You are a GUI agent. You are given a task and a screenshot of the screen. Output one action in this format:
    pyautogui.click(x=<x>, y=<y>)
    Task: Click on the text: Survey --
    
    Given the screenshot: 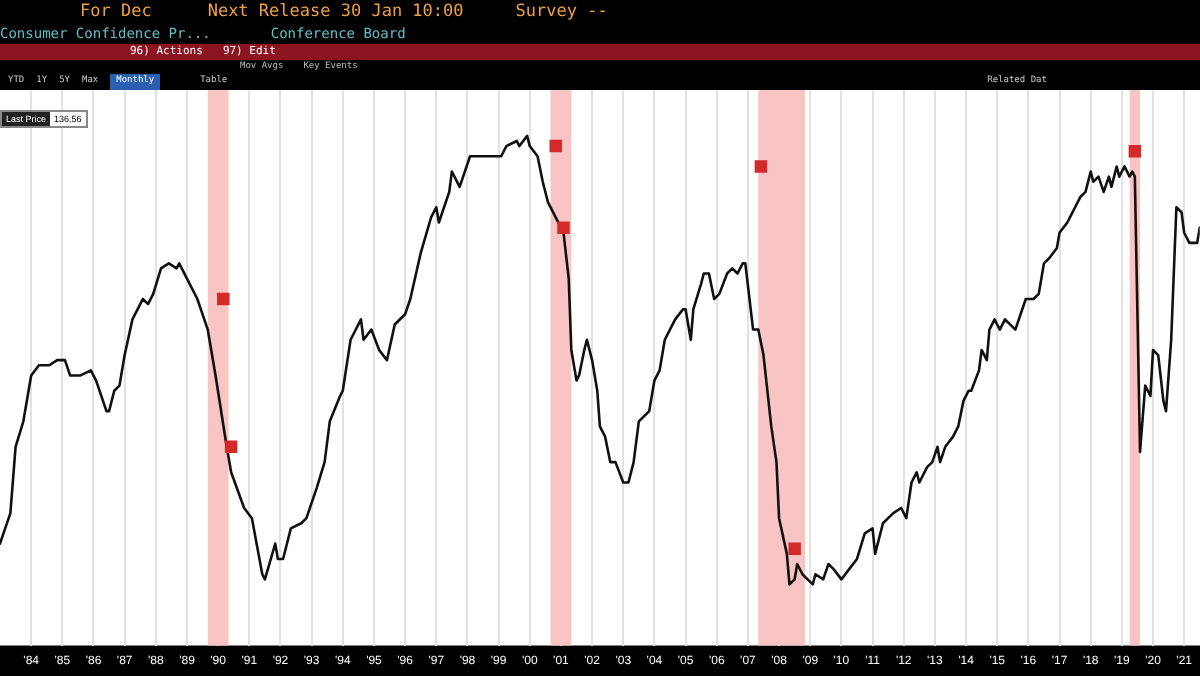 What is the action you would take?
    pyautogui.click(x=561, y=12)
    